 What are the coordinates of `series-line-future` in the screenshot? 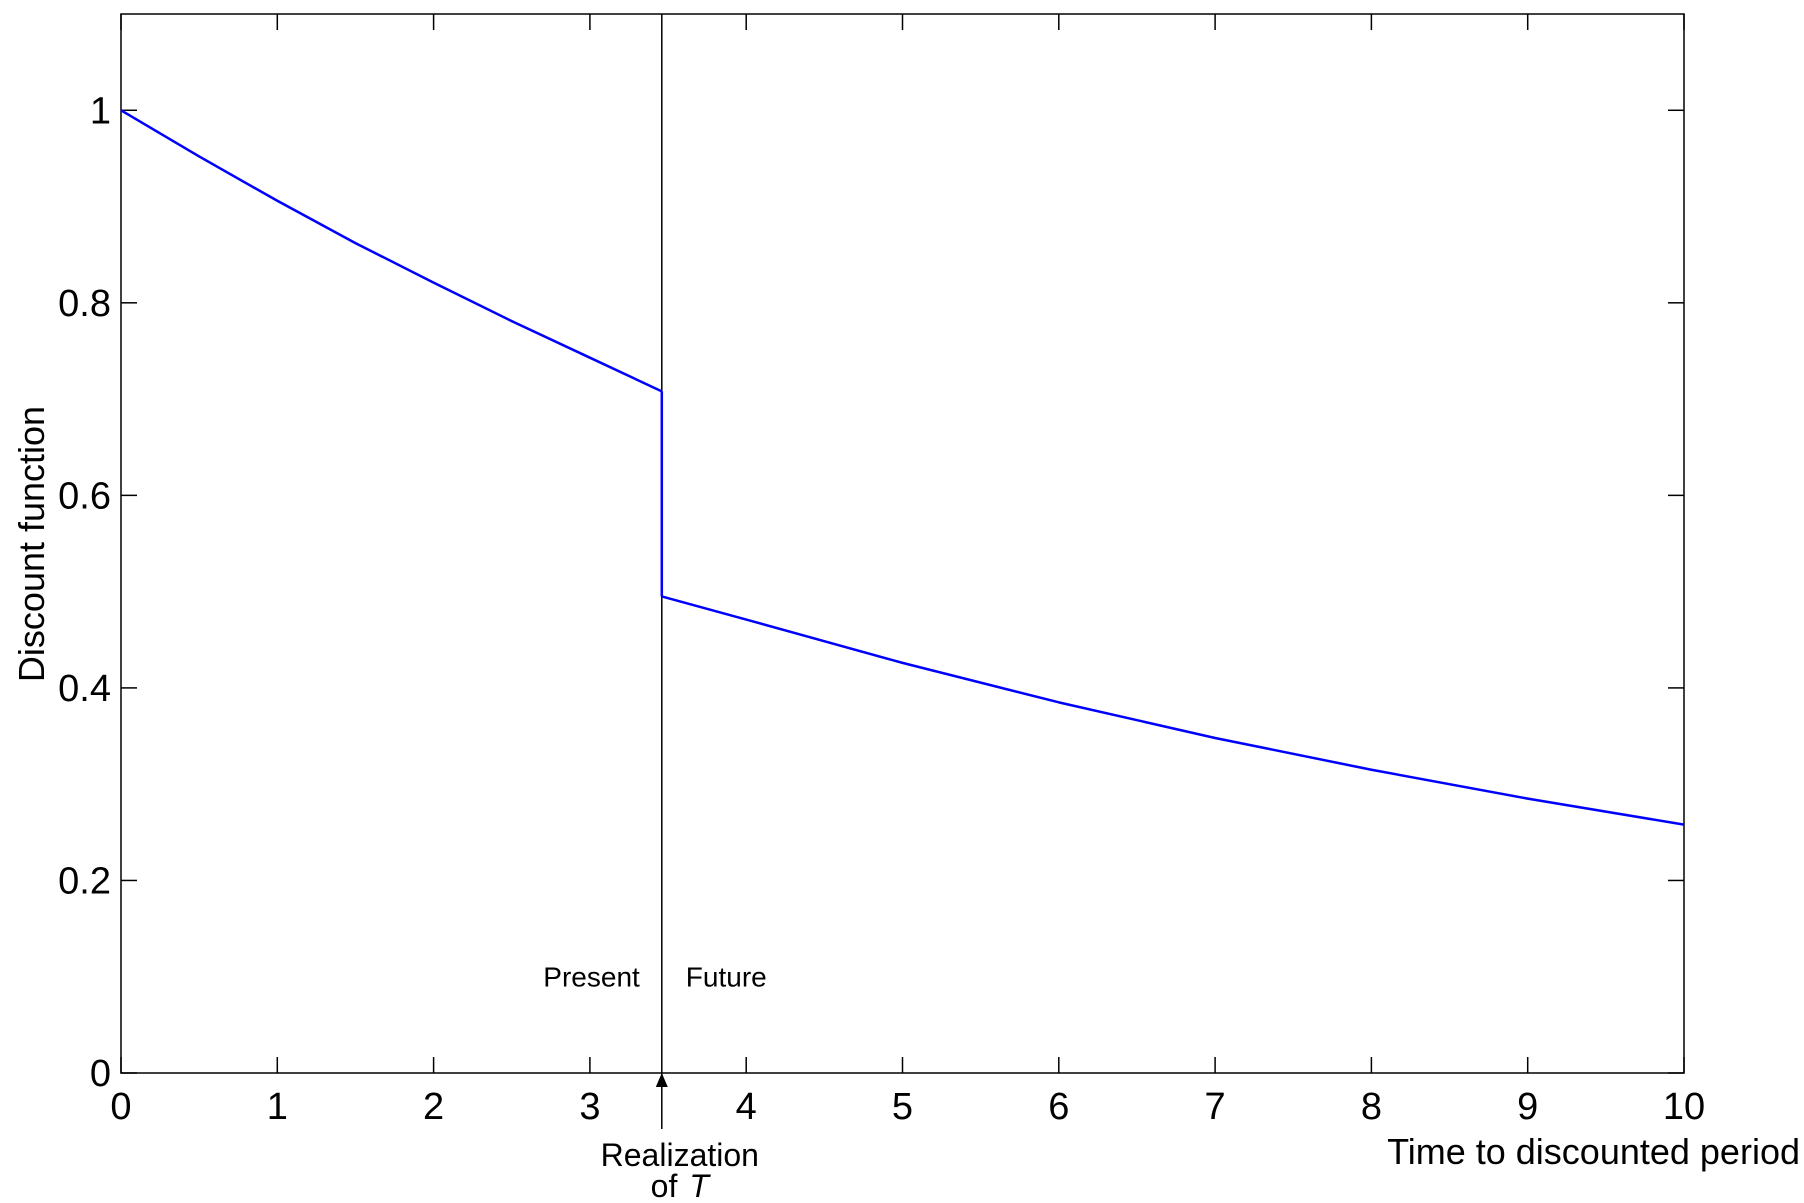 It's located at (1173, 710).